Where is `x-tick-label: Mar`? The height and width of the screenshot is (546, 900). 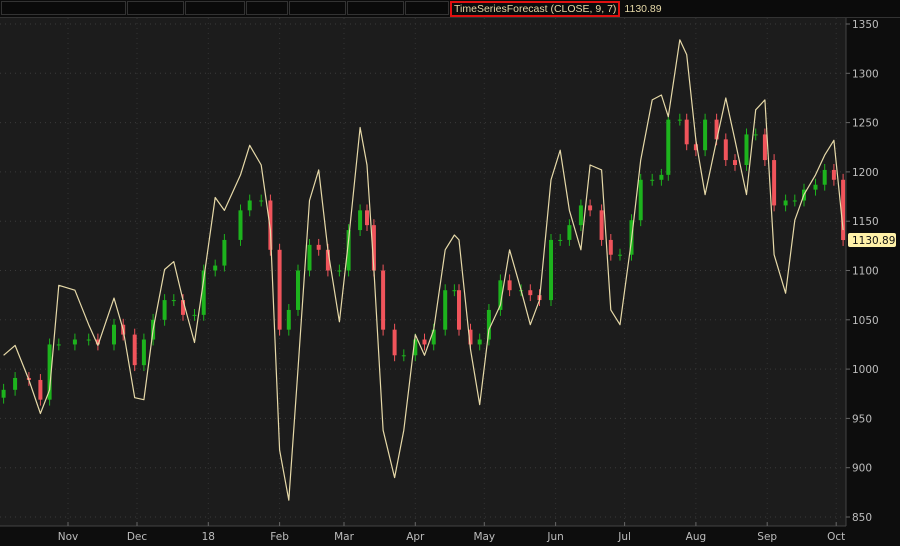 x-tick-label: Mar is located at coordinates (344, 537).